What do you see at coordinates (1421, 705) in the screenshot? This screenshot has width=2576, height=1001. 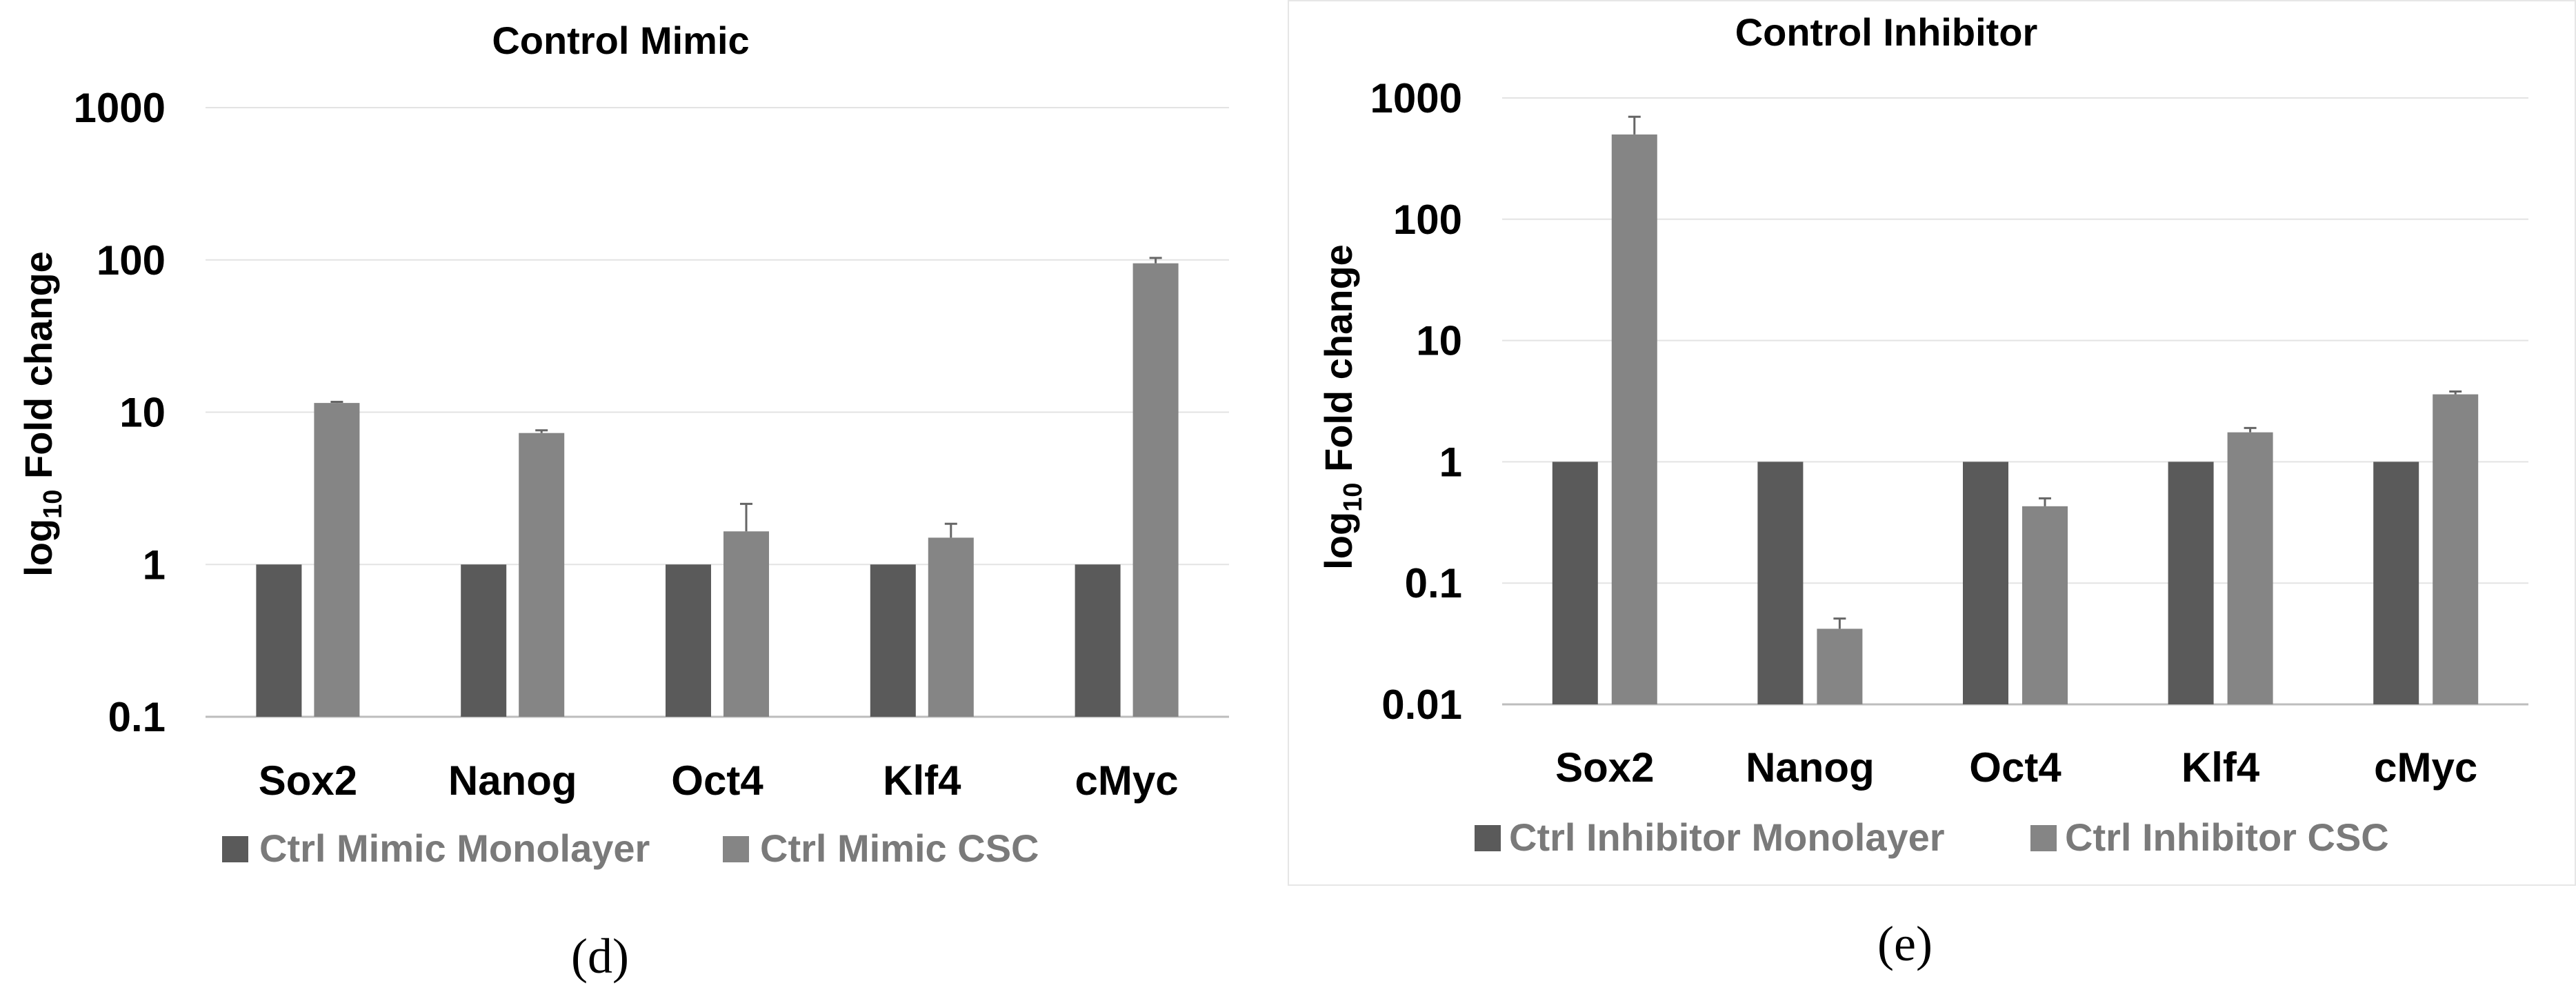 I see `y-tick-label: 0.01` at bounding box center [1421, 705].